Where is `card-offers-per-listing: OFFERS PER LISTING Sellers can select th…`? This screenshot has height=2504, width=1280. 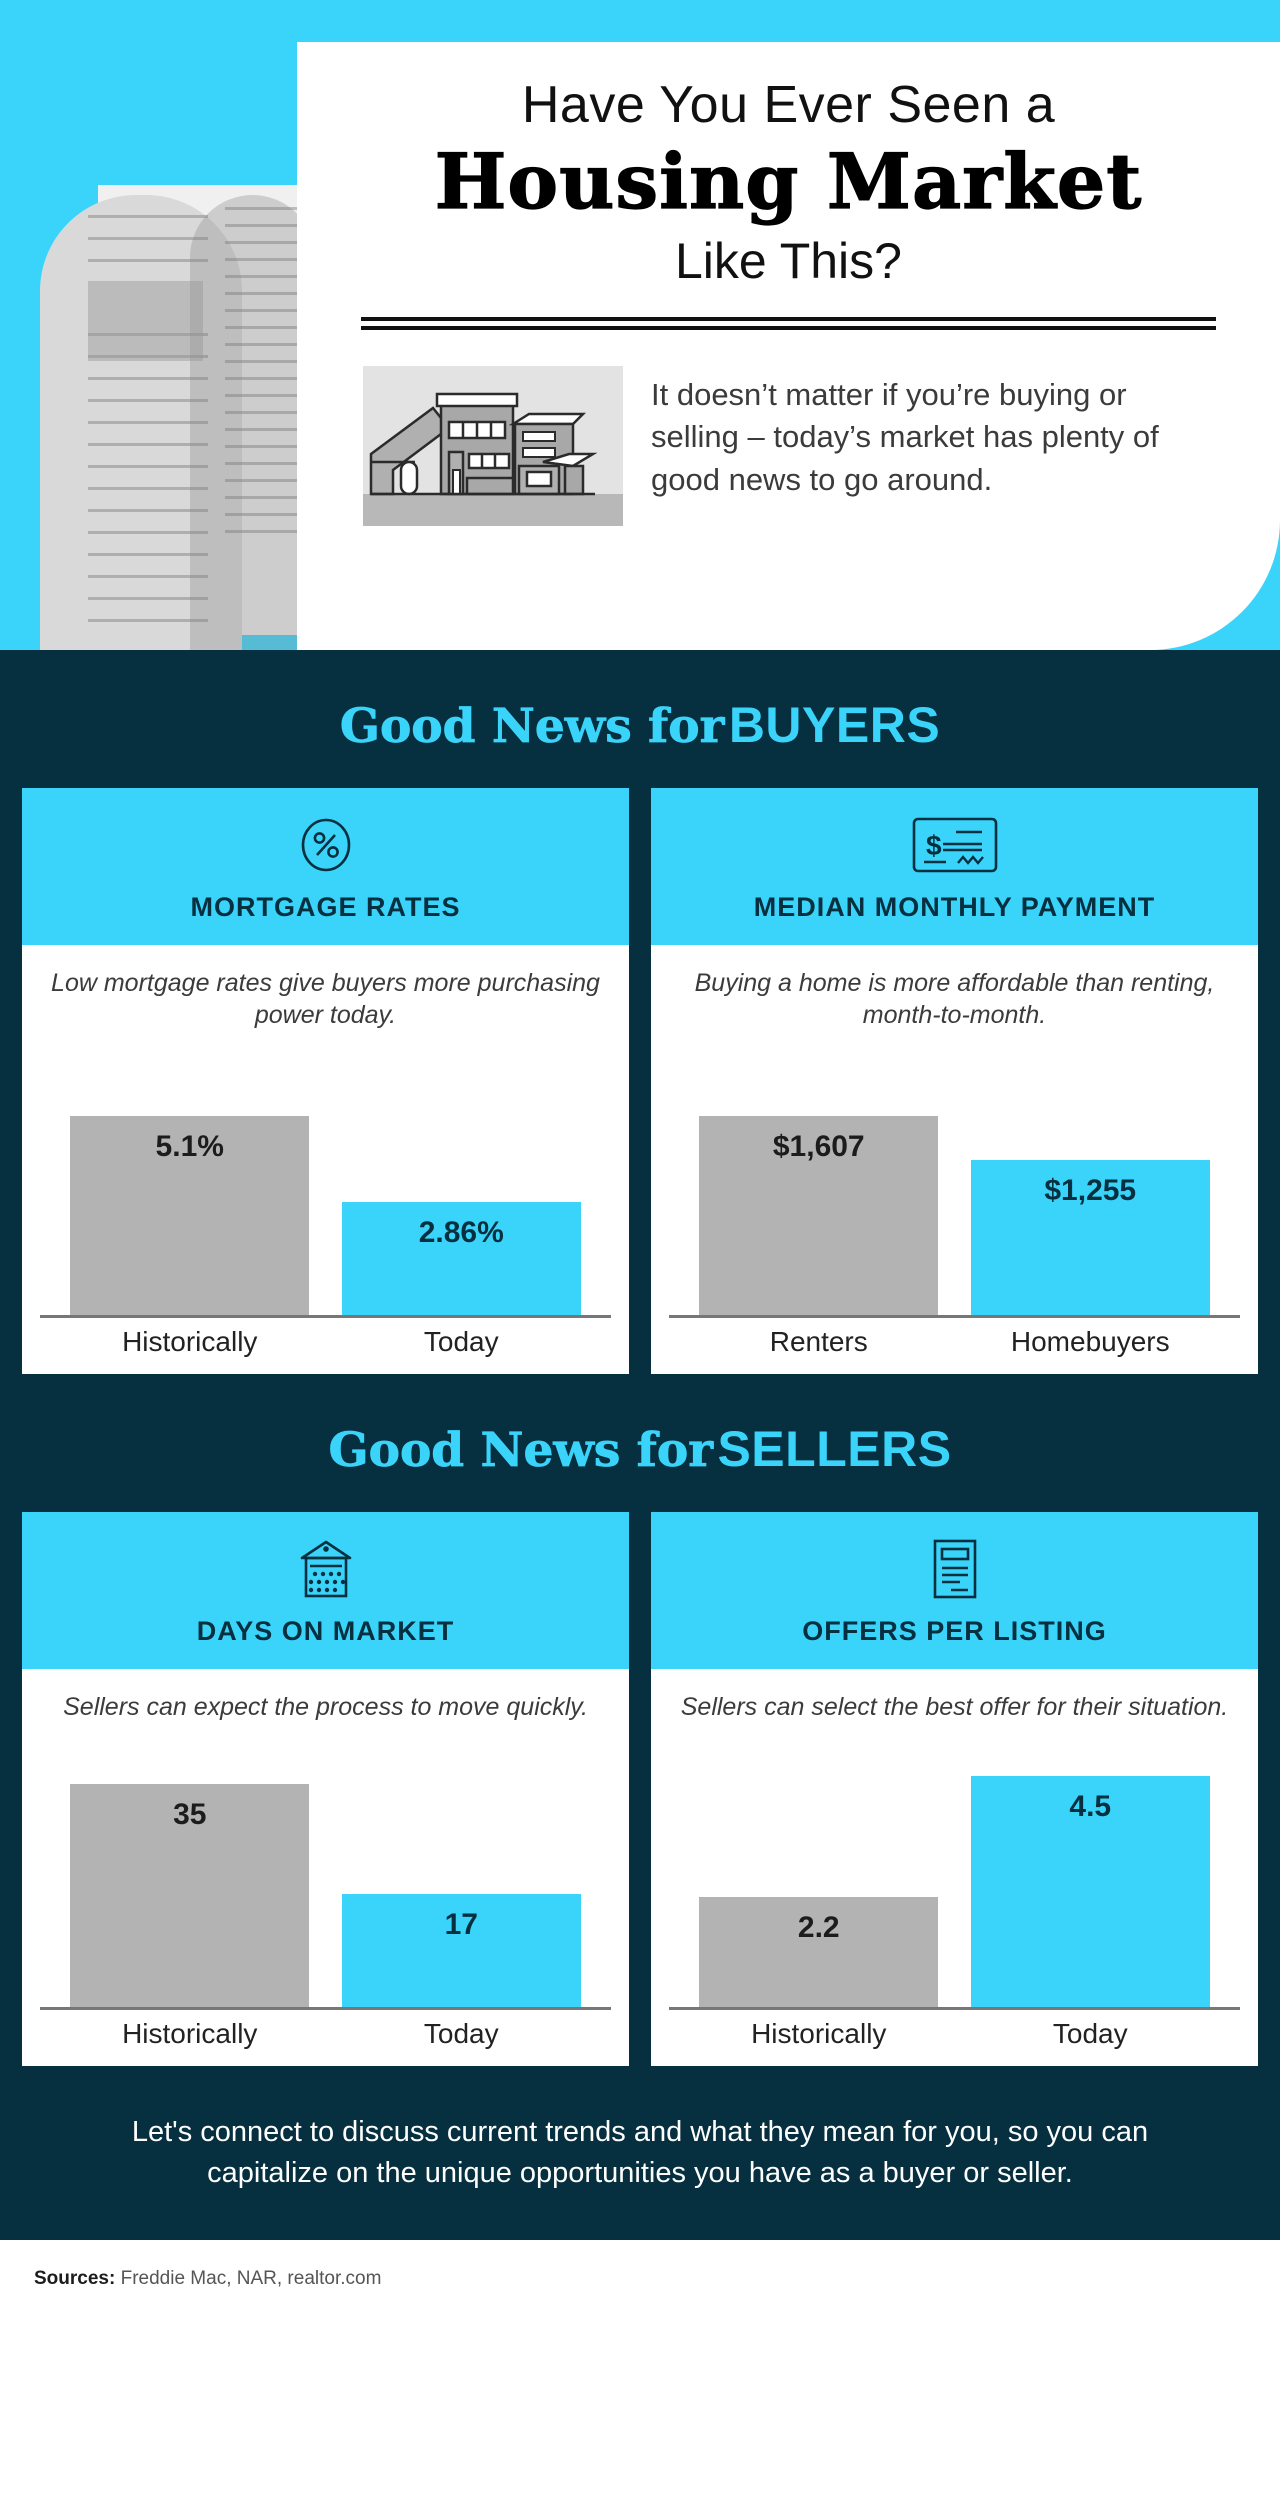 card-offers-per-listing: OFFERS PER LISTING Sellers can select th… is located at coordinates (954, 1789).